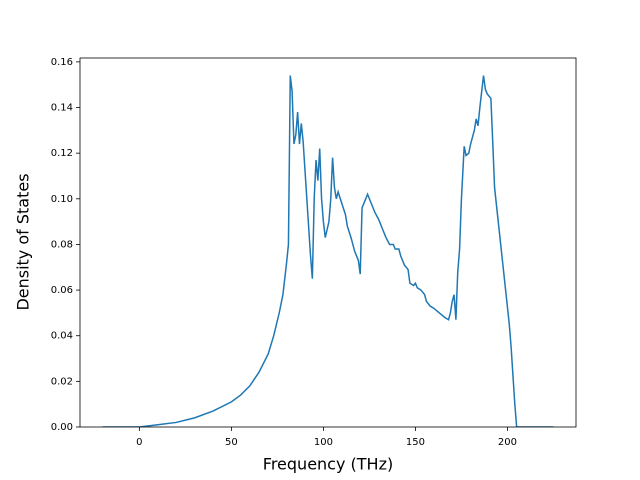 The height and width of the screenshot is (480, 640). I want to click on x-tick-label: 50, so click(231, 442).